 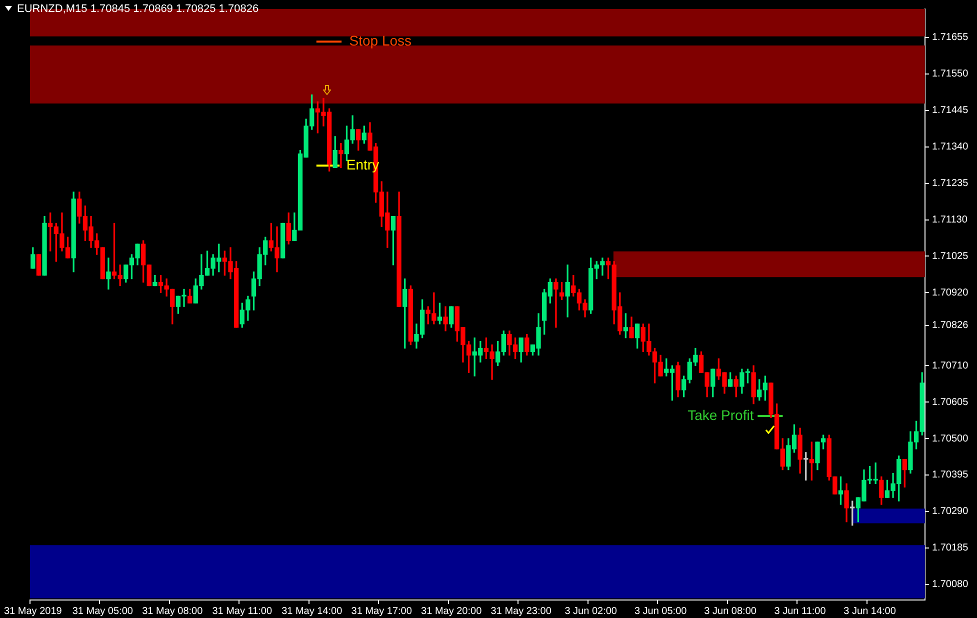 I want to click on x-tick-label: 31 May 08:00, so click(x=173, y=611).